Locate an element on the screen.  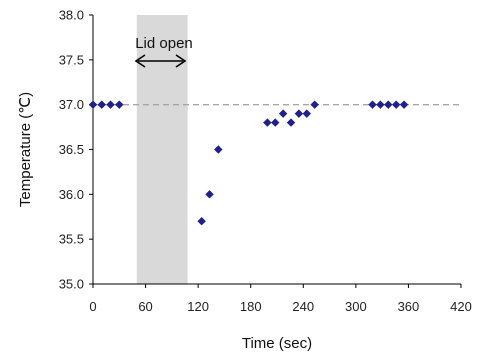
y-tick-label: 36.0 is located at coordinates (71, 194).